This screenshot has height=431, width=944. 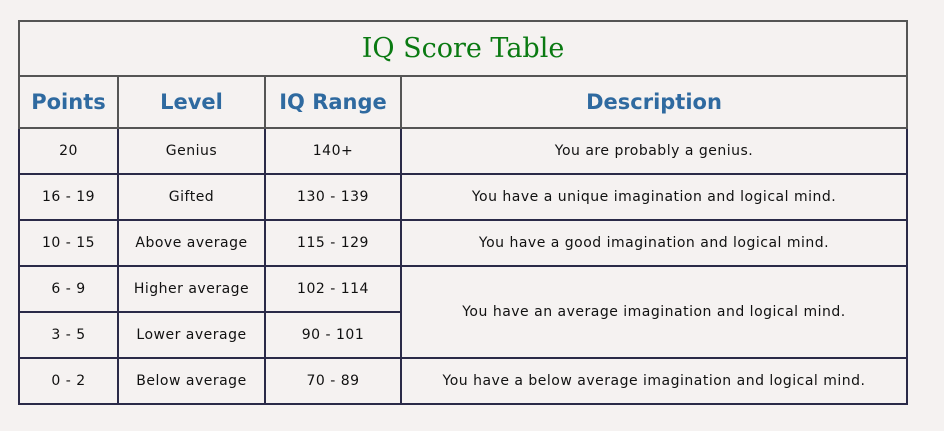 I want to click on cell-range: 70 - 89, so click(x=333, y=381).